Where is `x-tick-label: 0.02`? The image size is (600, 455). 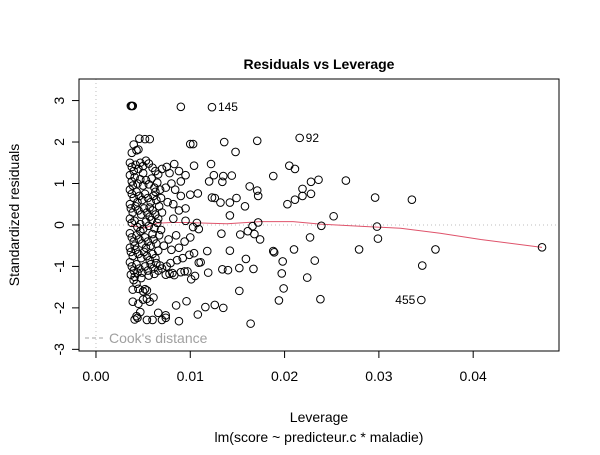 x-tick-label: 0.02 is located at coordinates (284, 376).